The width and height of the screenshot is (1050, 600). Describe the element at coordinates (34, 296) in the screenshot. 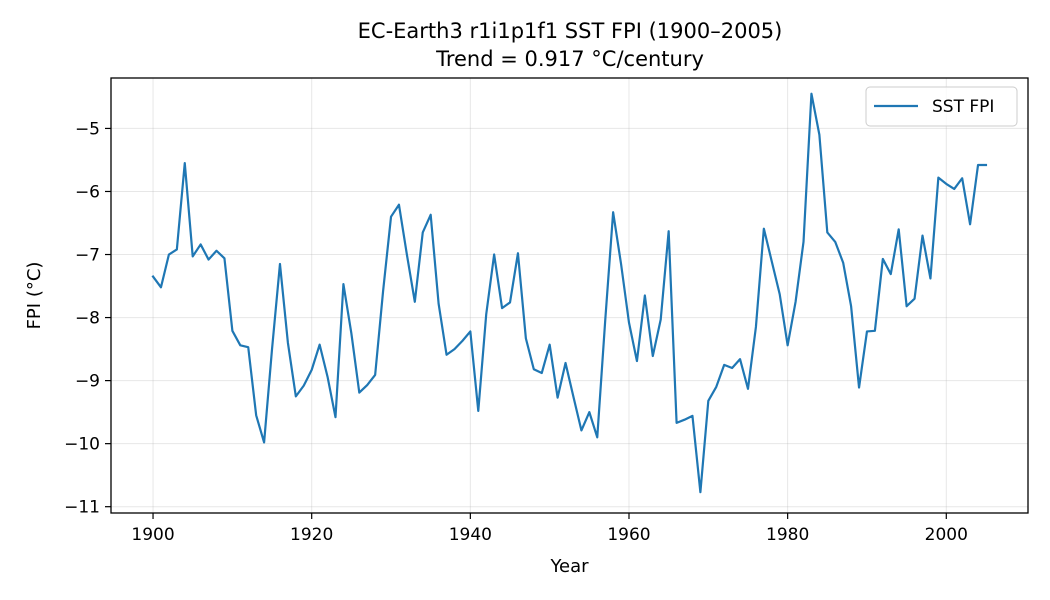

I see `y-axis-label: FPI (°C)` at that location.